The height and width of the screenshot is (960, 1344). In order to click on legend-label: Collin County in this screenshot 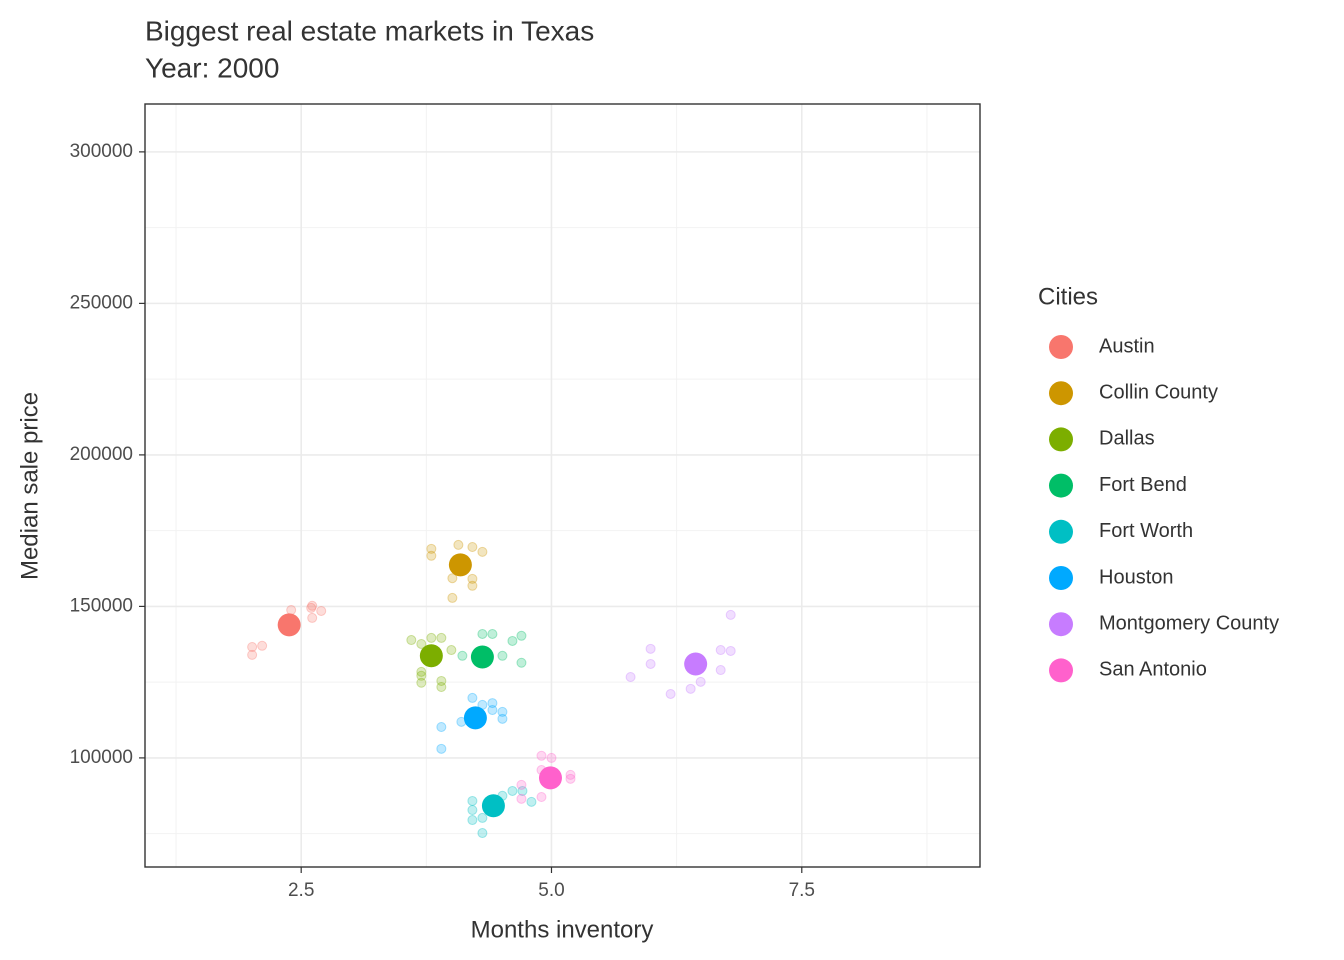, I will do `click(1158, 392)`.